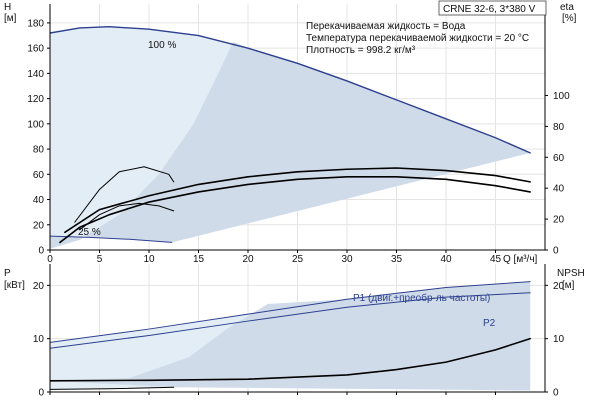  I want to click on x-tick-label: 20, so click(248, 259).